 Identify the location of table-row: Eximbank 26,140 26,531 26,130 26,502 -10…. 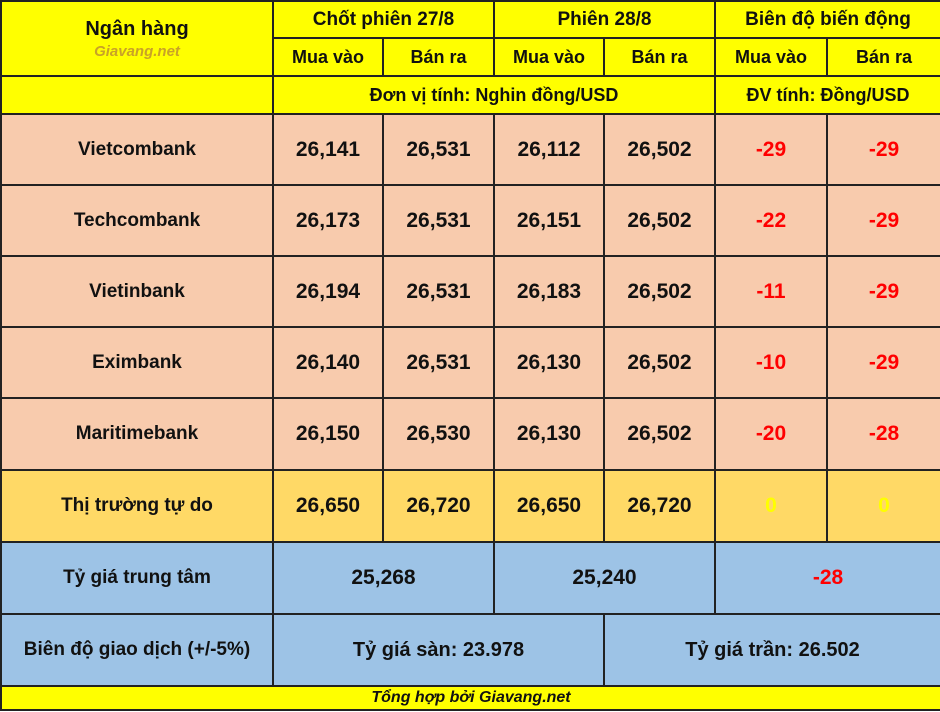
(470, 362).